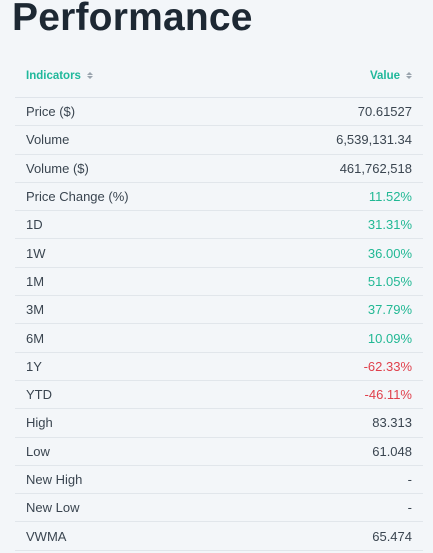  What do you see at coordinates (219, 423) in the screenshot?
I see `table-row: High 83.313` at bounding box center [219, 423].